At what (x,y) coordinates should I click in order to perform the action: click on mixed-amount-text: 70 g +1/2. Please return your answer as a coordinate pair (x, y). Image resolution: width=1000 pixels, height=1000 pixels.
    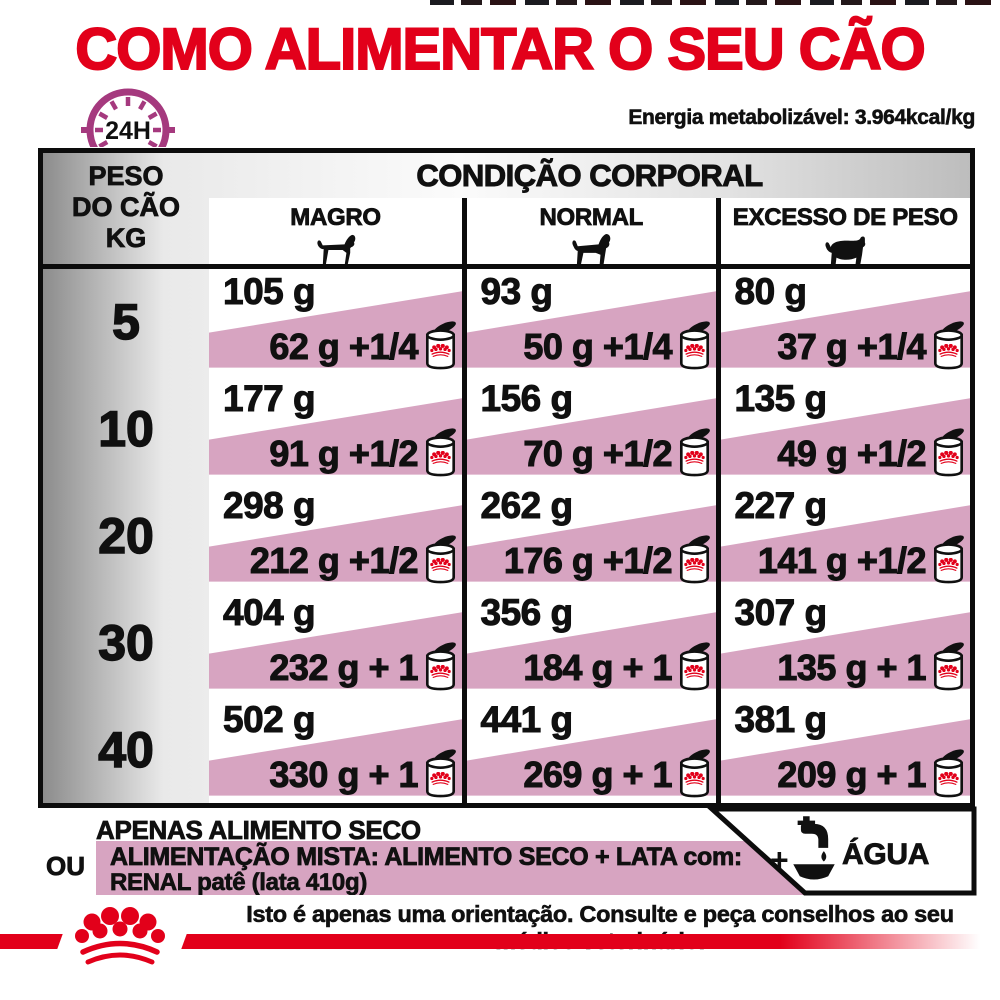
    Looking at the image, I should click on (598, 453).